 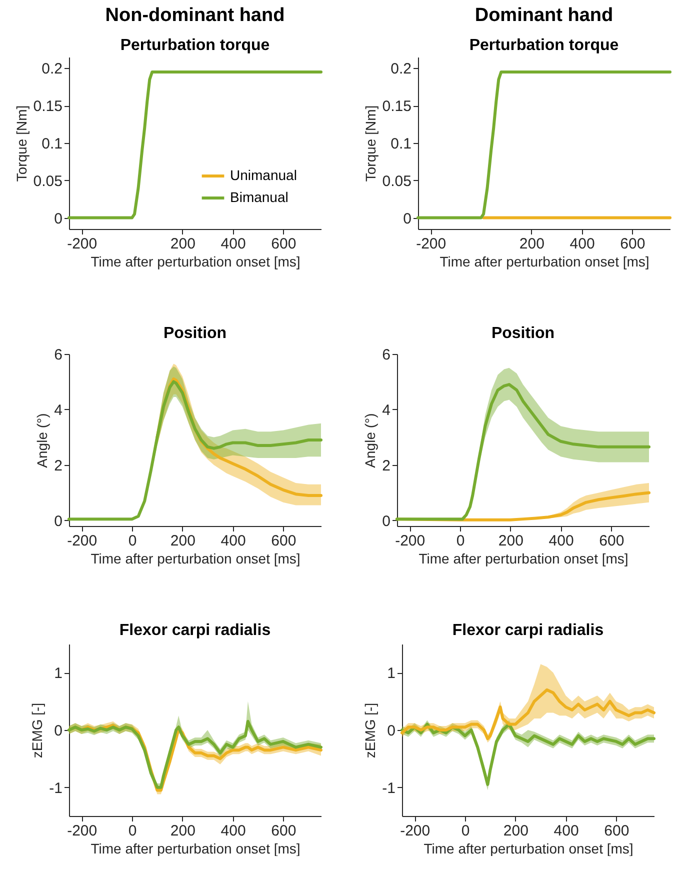 I want to click on chart-title: Dominant hand, so click(x=544, y=15).